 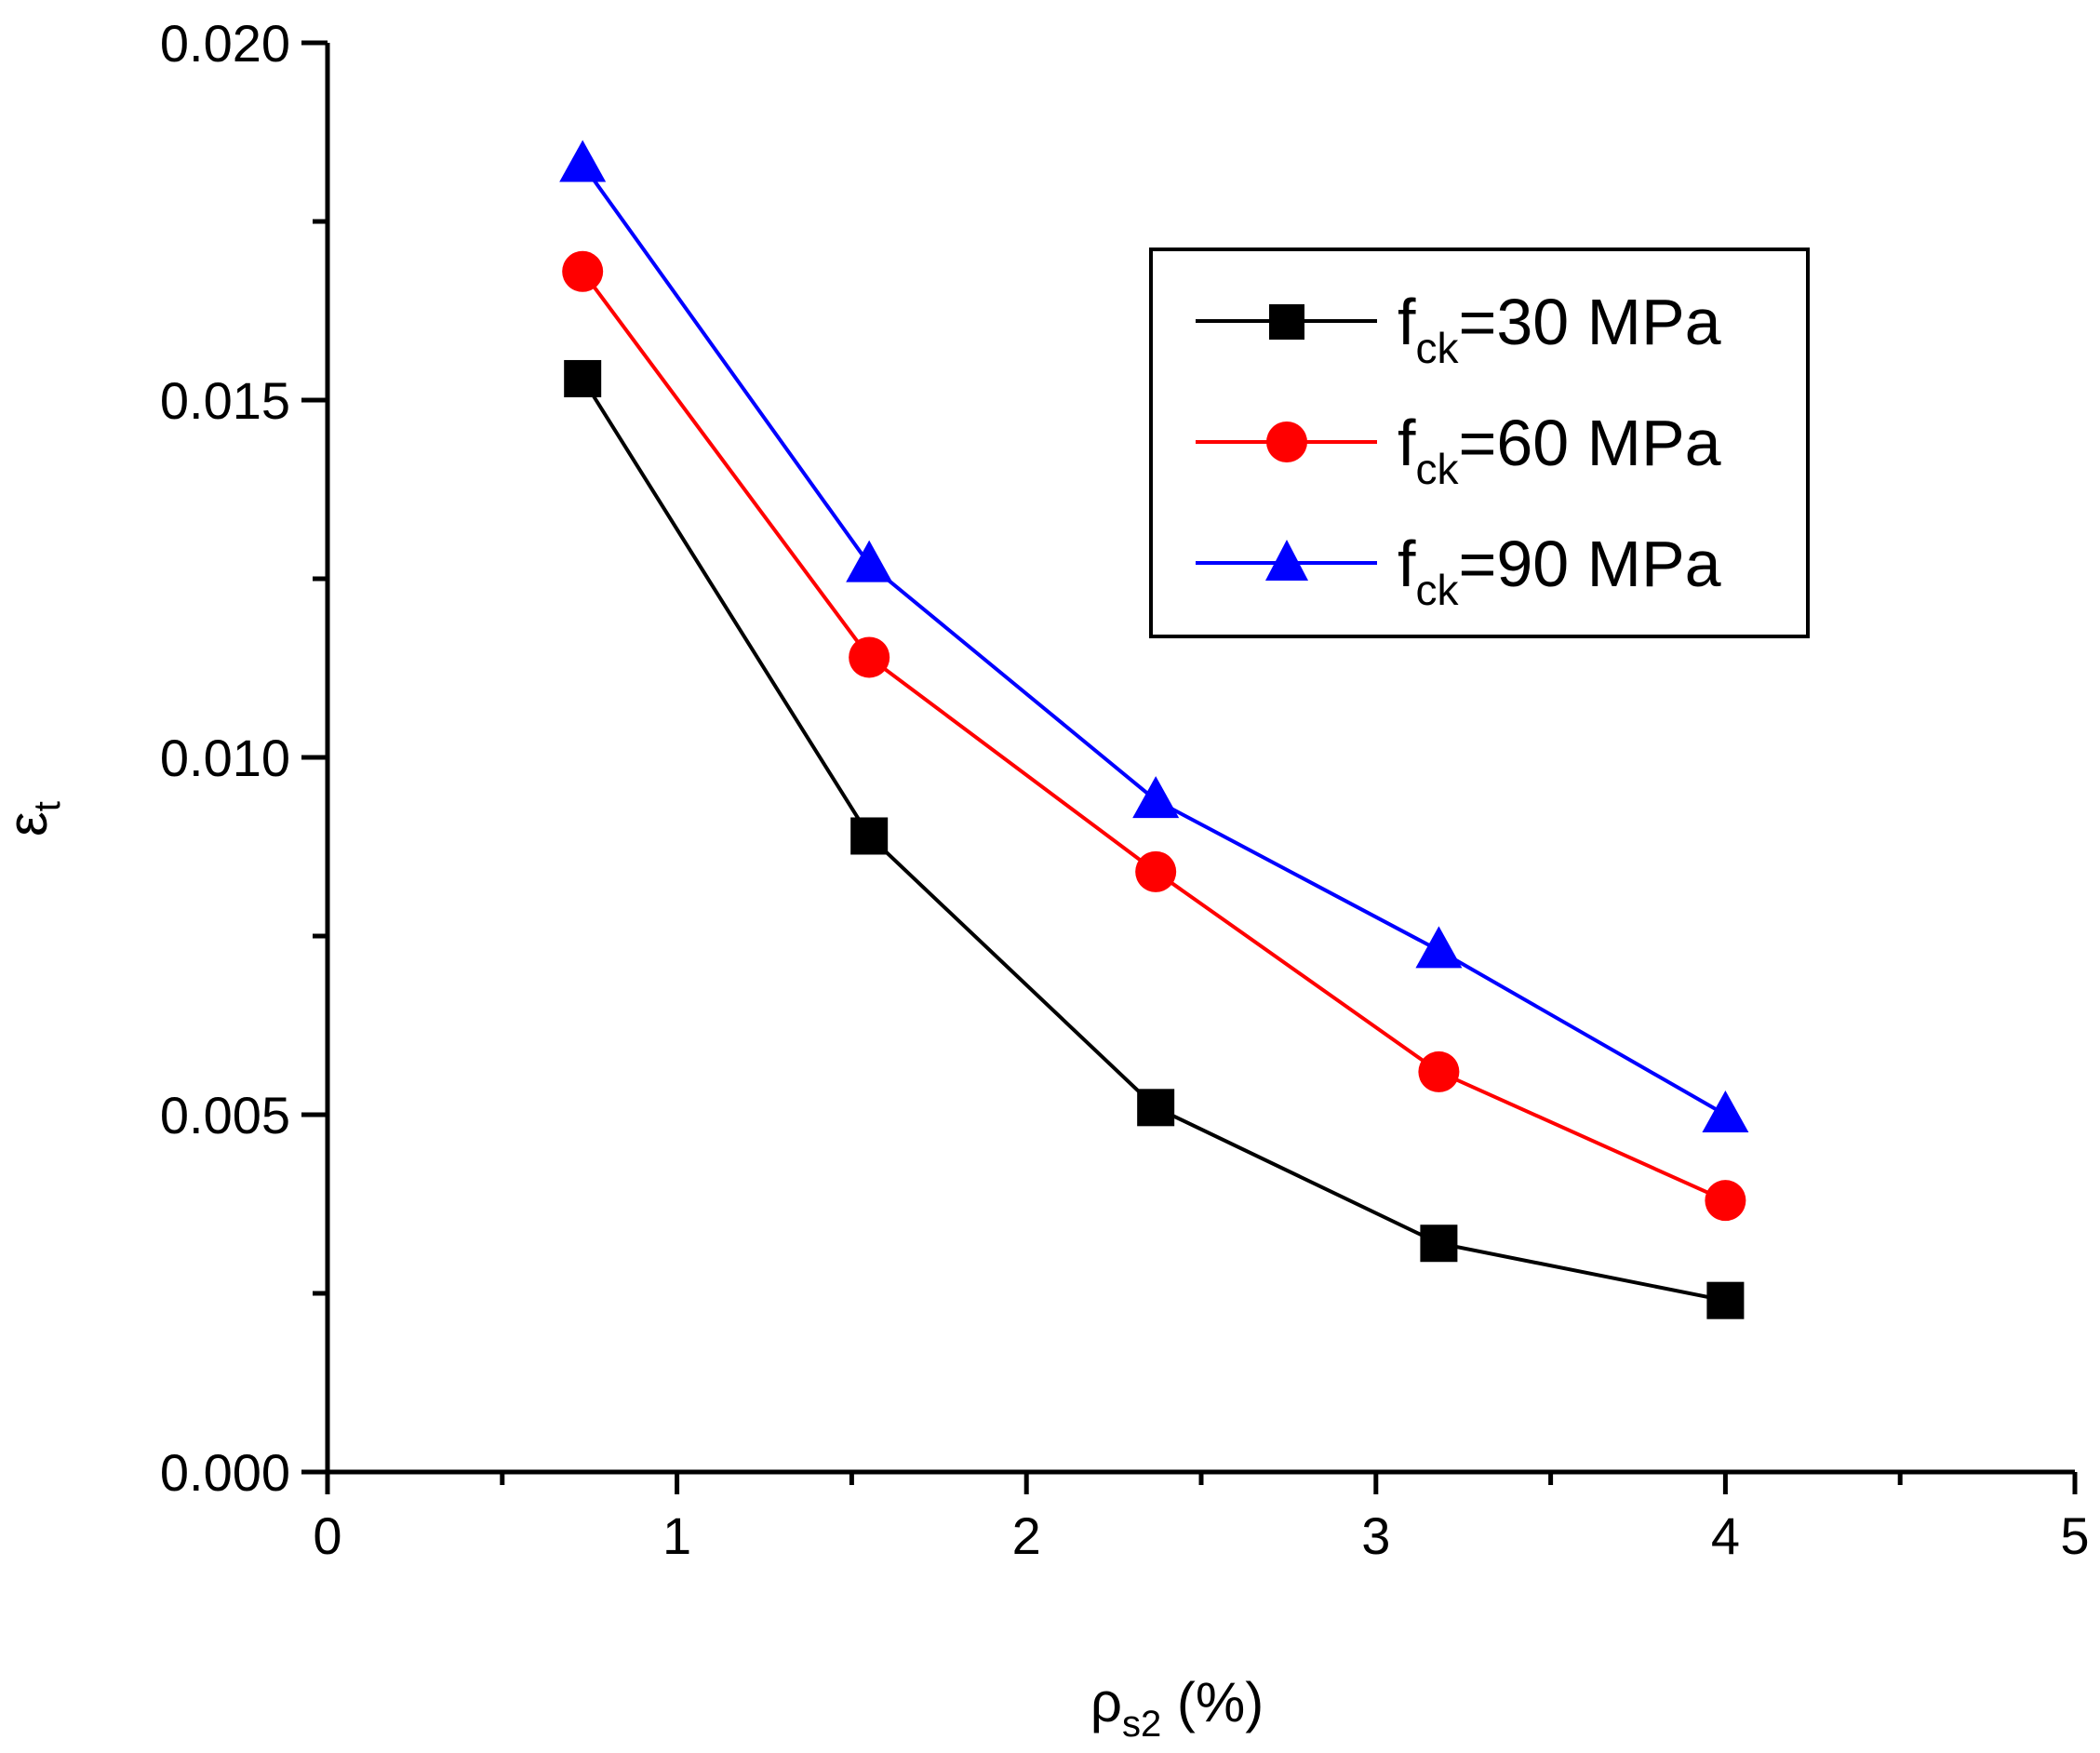 I want to click on legend-label-3-sub: ck, so click(x=1437, y=590).